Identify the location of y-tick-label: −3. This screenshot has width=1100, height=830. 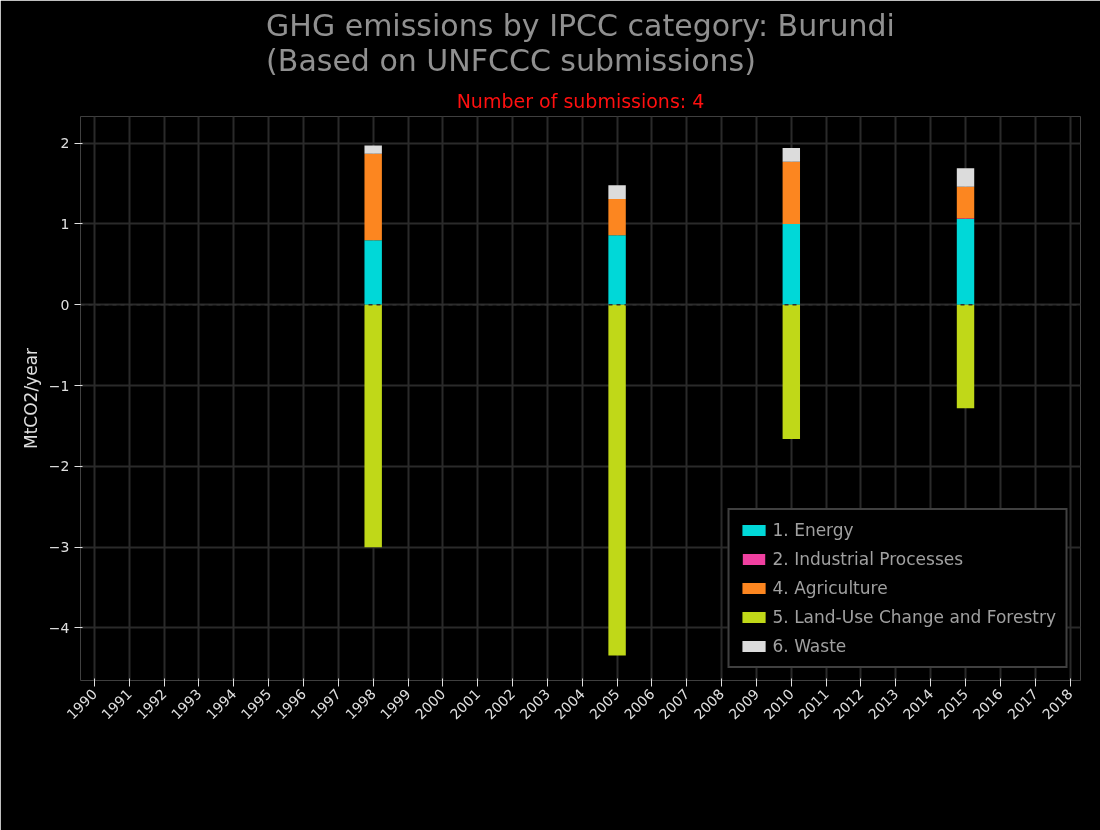
(59, 547).